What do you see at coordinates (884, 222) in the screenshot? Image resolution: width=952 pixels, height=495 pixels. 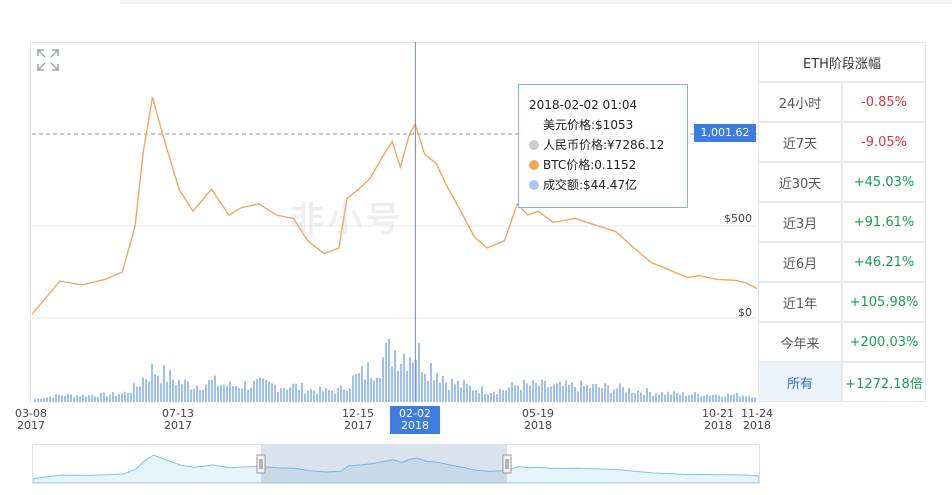 I see `stats-value-3: +91.61%` at bounding box center [884, 222].